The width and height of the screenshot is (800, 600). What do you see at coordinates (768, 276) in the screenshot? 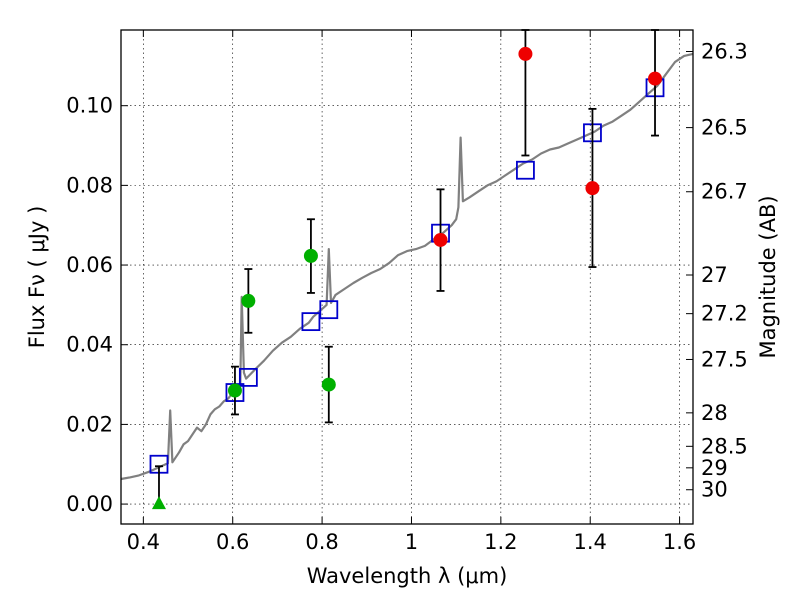
I see `right-axis-title: Magnitude (AB)` at bounding box center [768, 276].